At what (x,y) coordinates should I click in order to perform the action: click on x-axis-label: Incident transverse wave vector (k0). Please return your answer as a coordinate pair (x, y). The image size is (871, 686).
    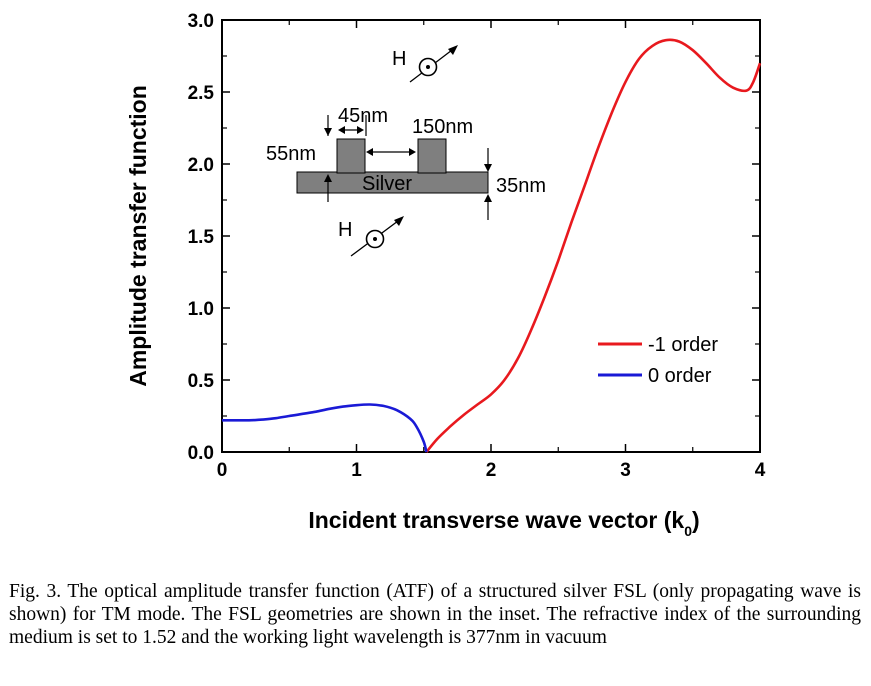
    Looking at the image, I should click on (503, 523).